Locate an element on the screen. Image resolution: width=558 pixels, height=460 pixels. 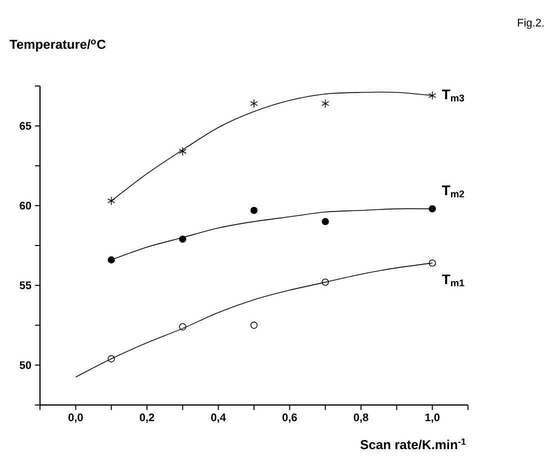
line-series is located at coordinates (271, 147).